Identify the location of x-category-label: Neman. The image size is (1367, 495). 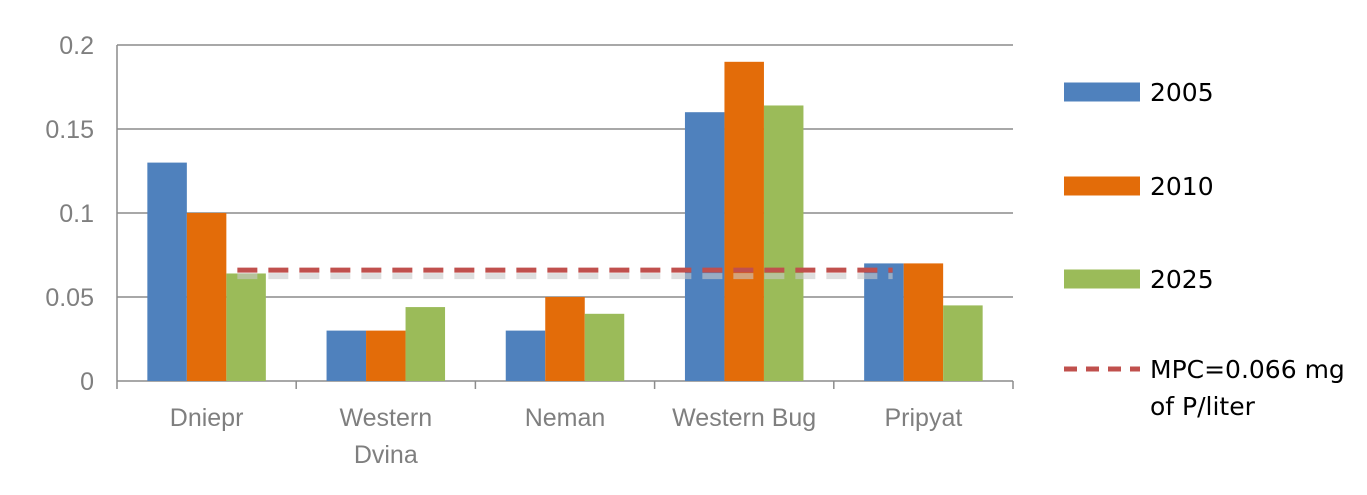
(565, 418).